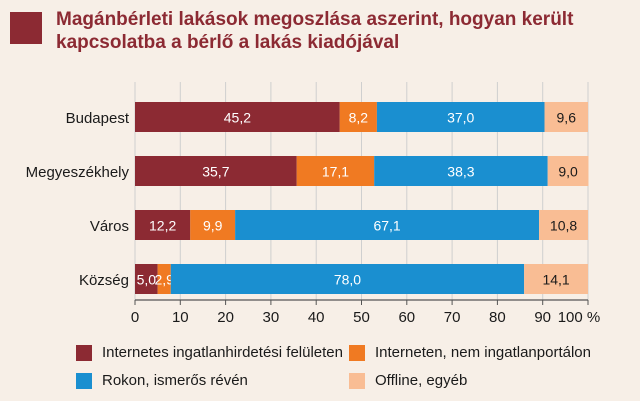  I want to click on x-tick-label-10: 10, so click(180, 317).